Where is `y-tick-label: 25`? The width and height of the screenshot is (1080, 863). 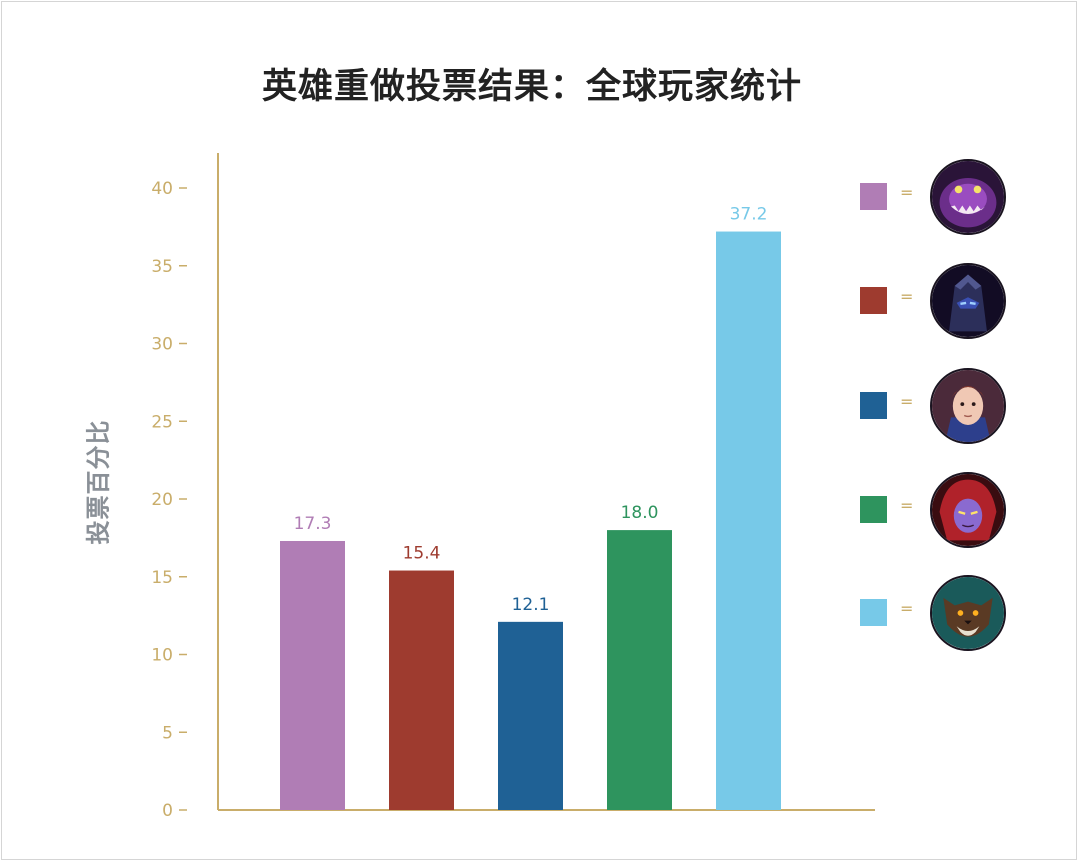
y-tick-label: 25 is located at coordinates (162, 422).